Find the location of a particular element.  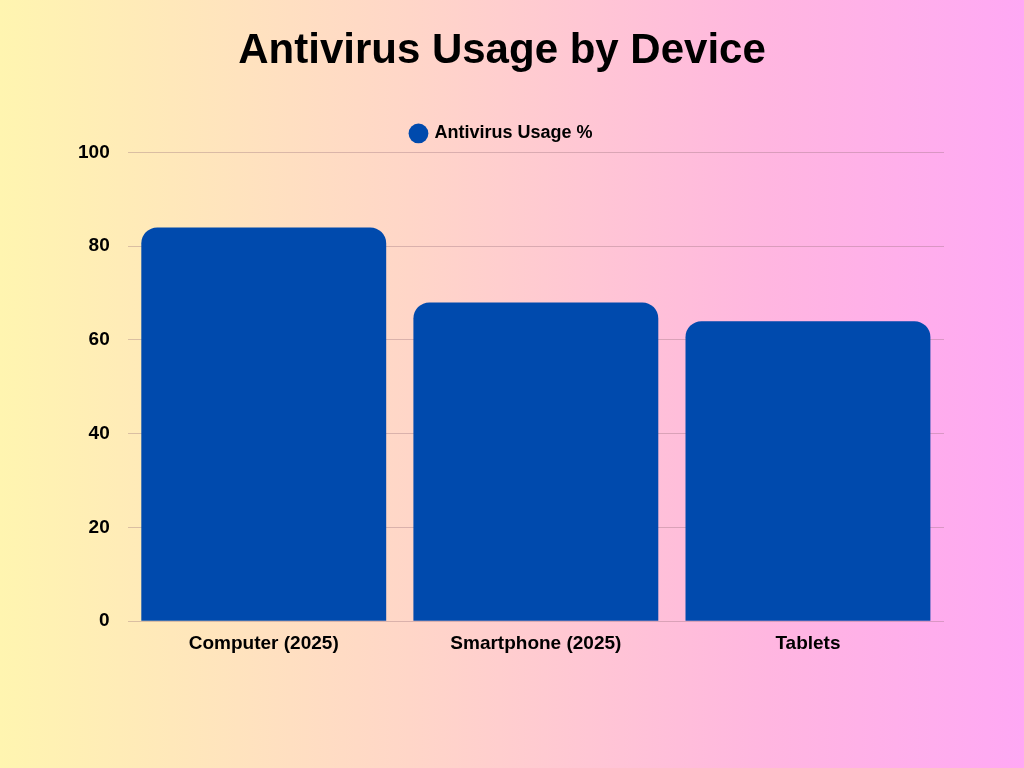

x-tick-label: Smartphone (2025) is located at coordinates (536, 642).